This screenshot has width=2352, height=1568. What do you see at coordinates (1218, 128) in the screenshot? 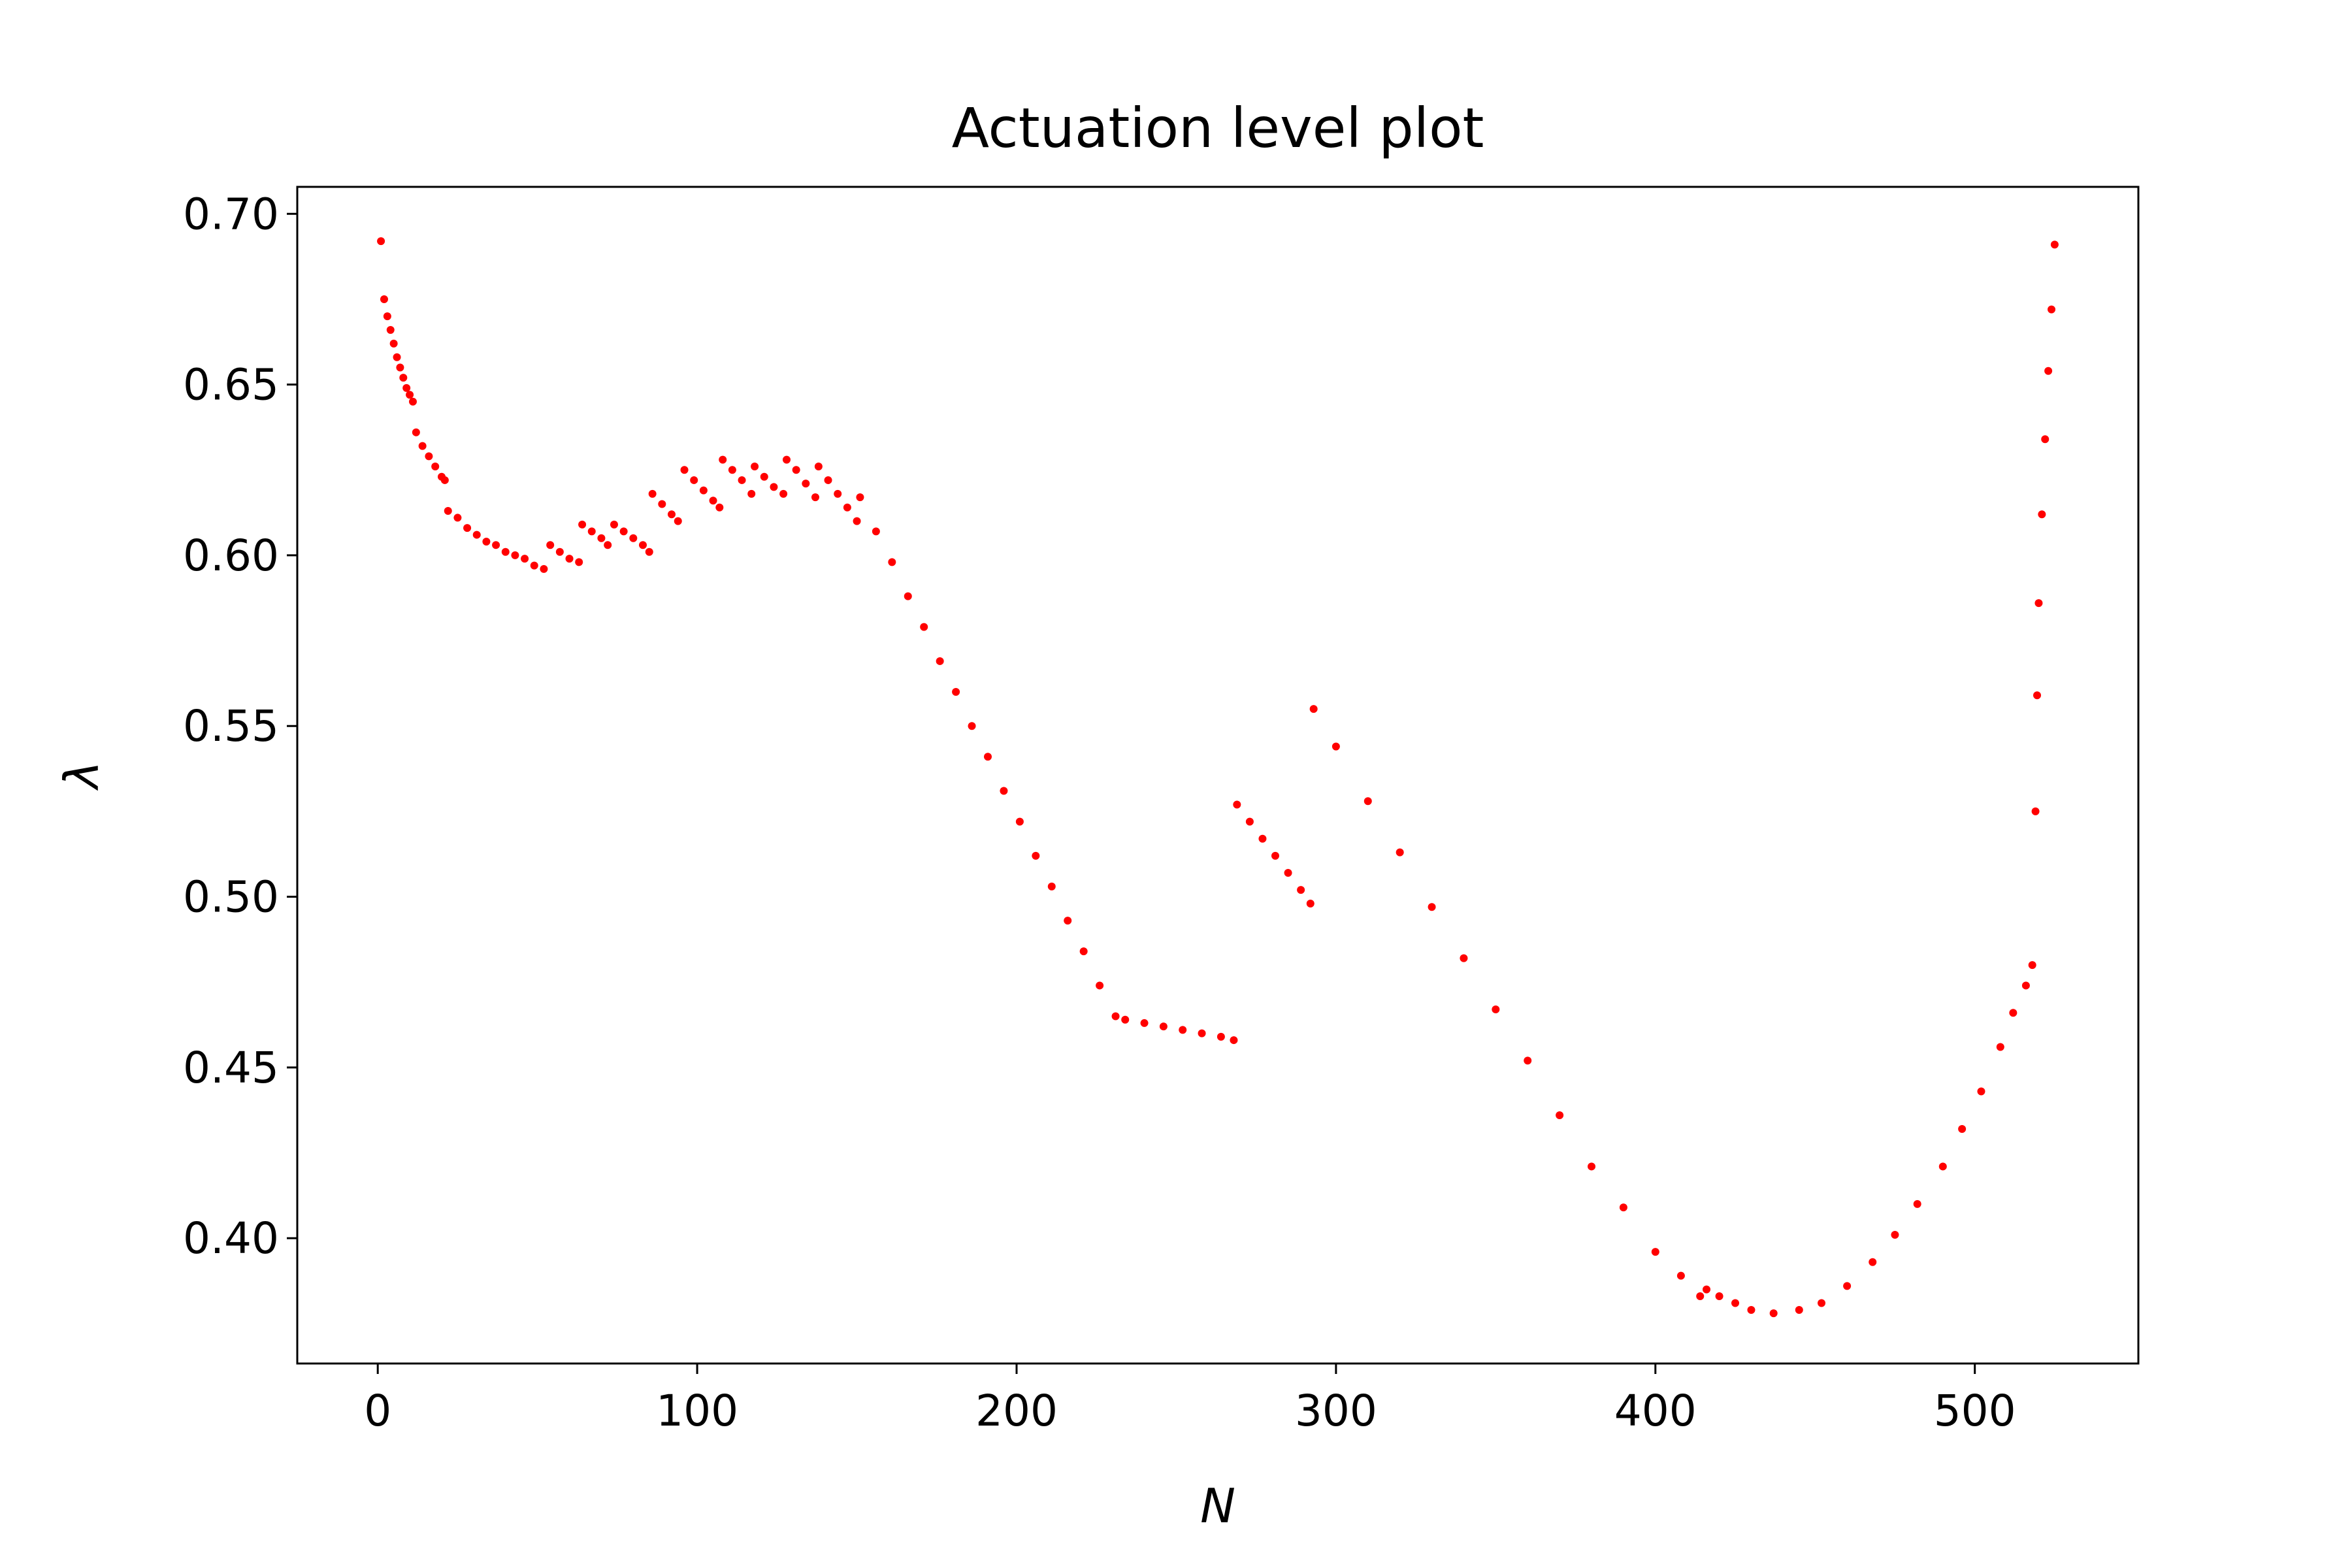
I see `chart-title: Actuation level plot` at bounding box center [1218, 128].